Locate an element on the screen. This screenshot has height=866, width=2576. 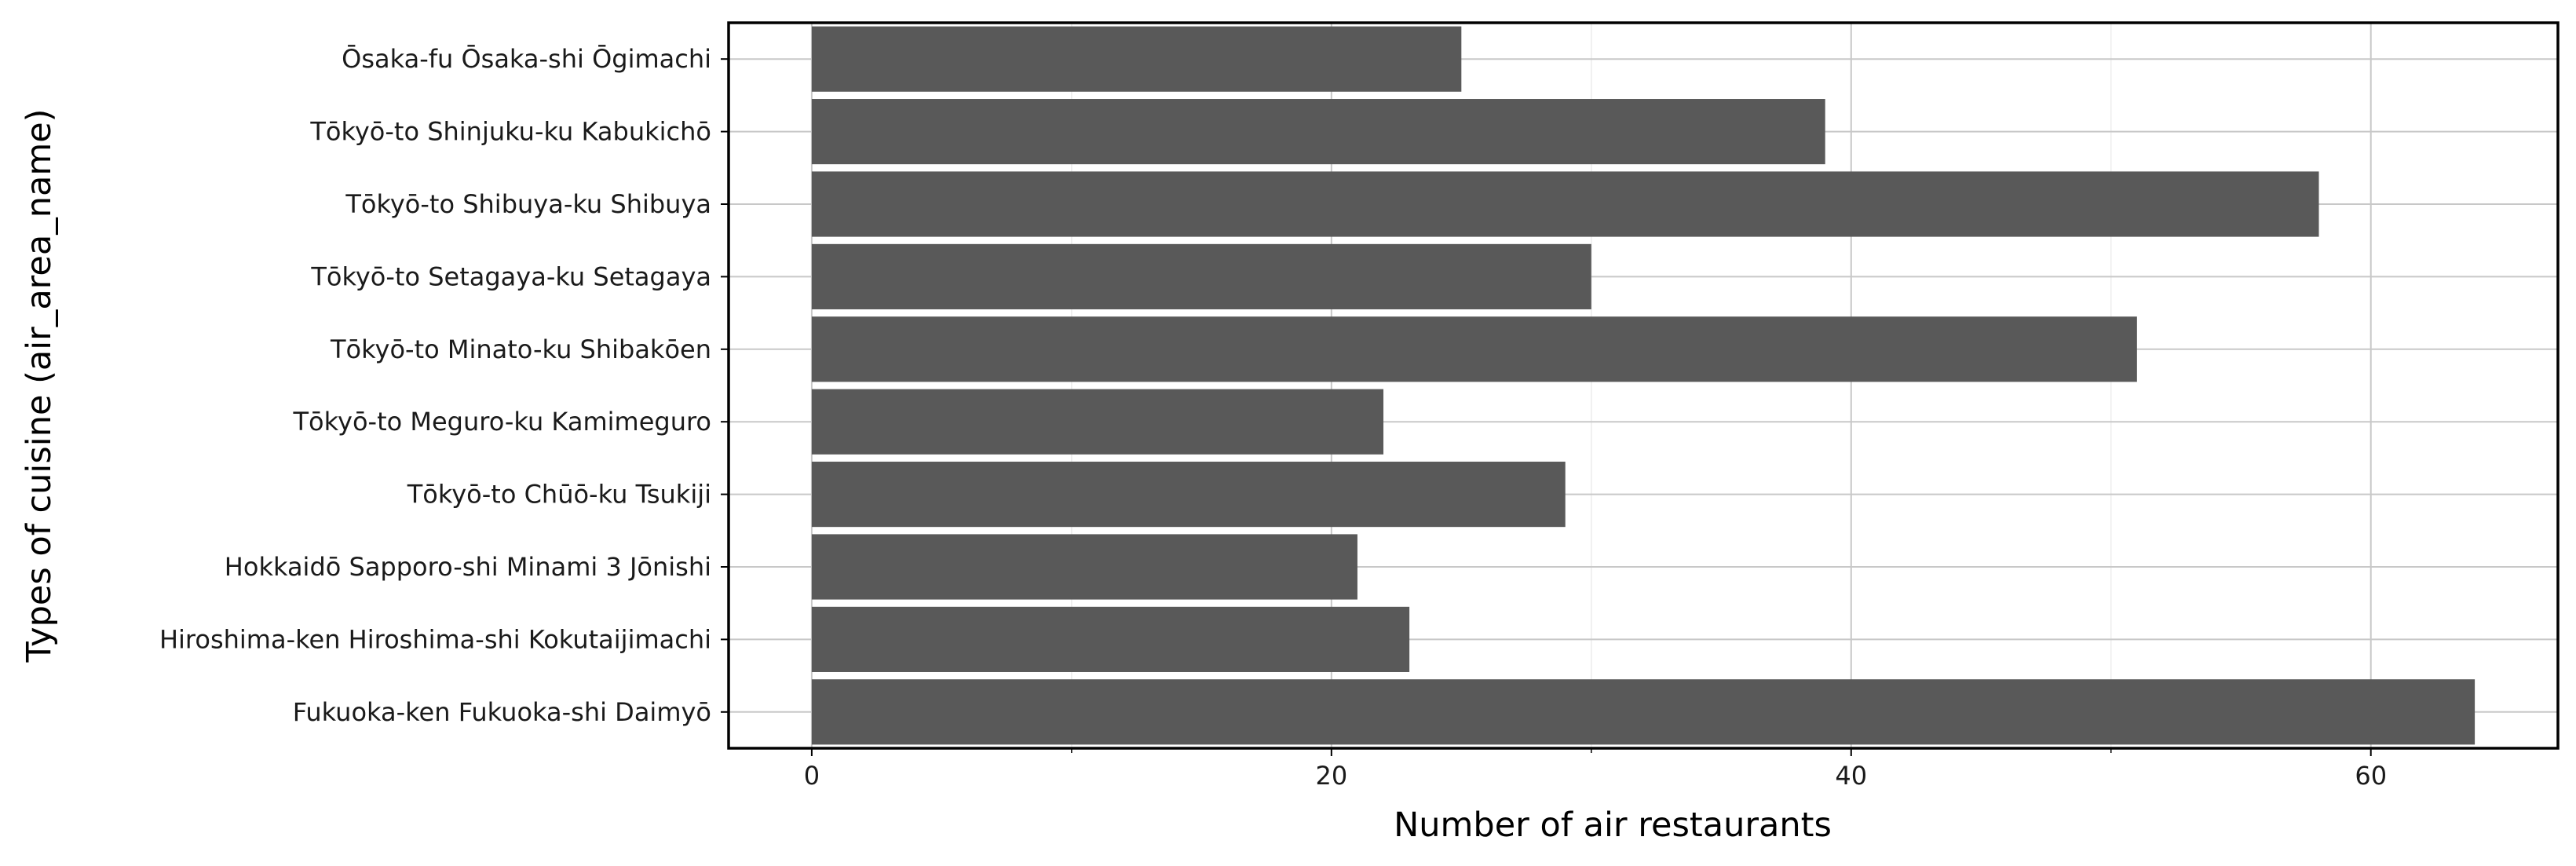
y-tick-label: Tōkyō-to Minato-ku Shibakōen is located at coordinates (520, 349).